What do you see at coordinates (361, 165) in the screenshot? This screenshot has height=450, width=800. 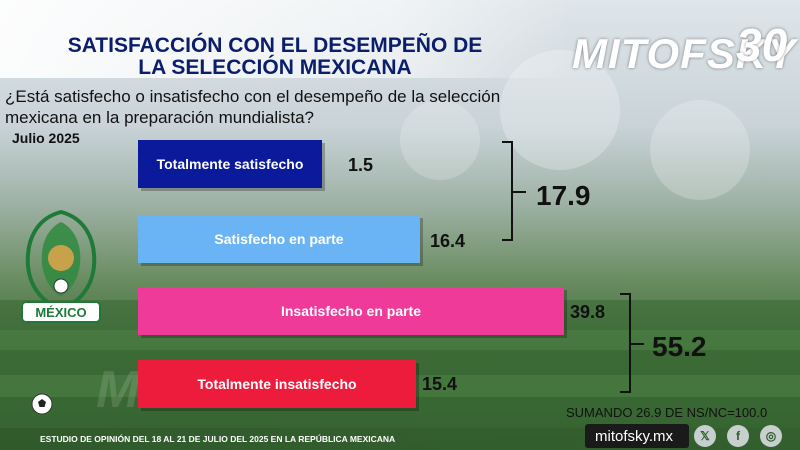 I see `value-label-totalmente-satisfecho: 1.5` at bounding box center [361, 165].